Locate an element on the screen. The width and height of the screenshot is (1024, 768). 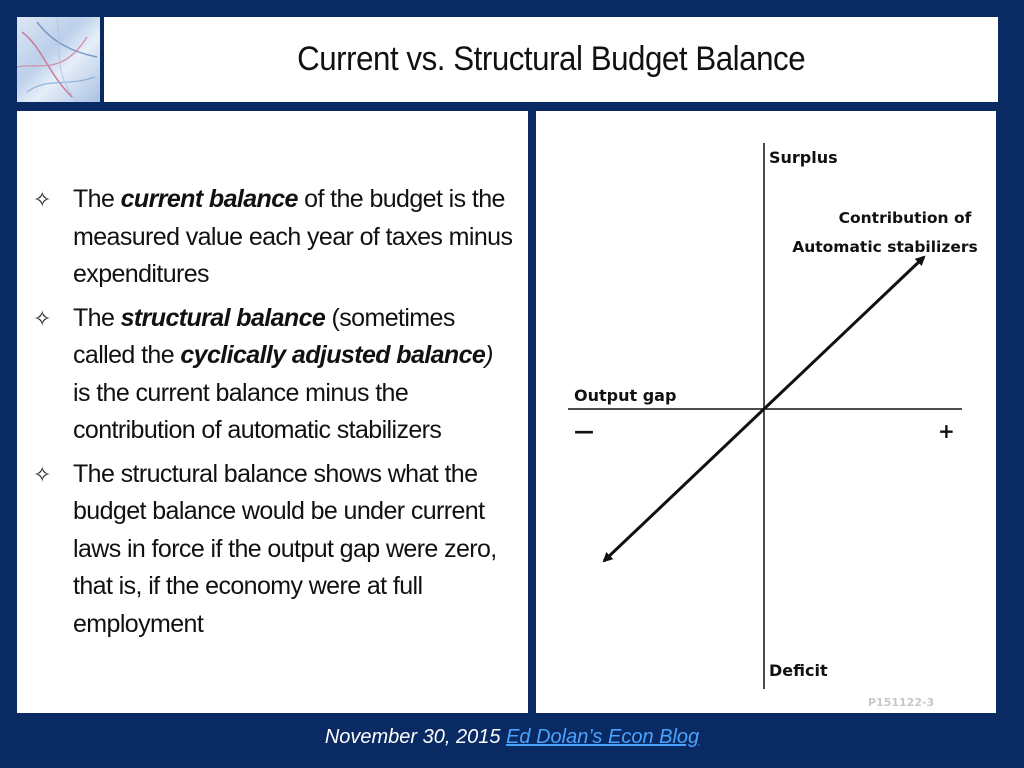
x-minus-label: — is located at coordinates (584, 431).